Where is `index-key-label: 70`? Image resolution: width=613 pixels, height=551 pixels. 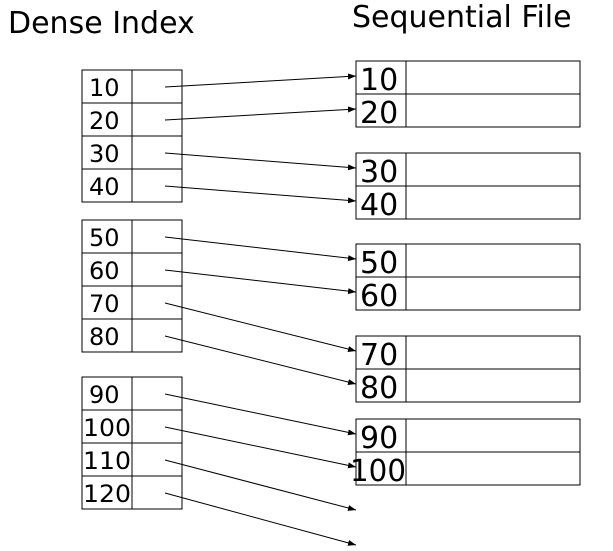
index-key-label: 70 is located at coordinates (104, 304).